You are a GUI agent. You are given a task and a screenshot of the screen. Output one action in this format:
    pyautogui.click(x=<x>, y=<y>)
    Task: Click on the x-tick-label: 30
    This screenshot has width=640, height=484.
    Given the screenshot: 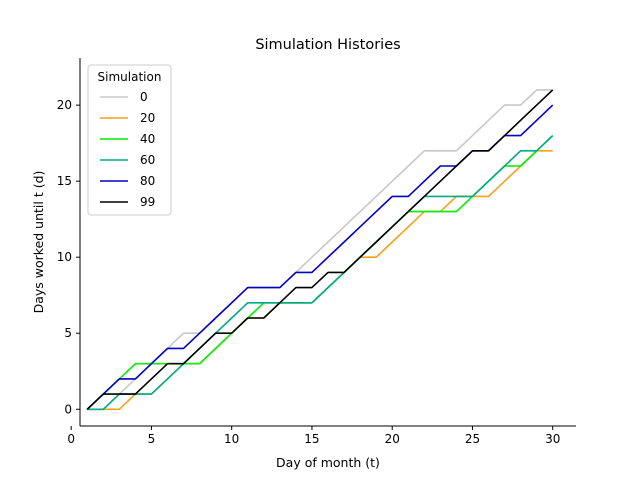 What is the action you would take?
    pyautogui.click(x=552, y=439)
    